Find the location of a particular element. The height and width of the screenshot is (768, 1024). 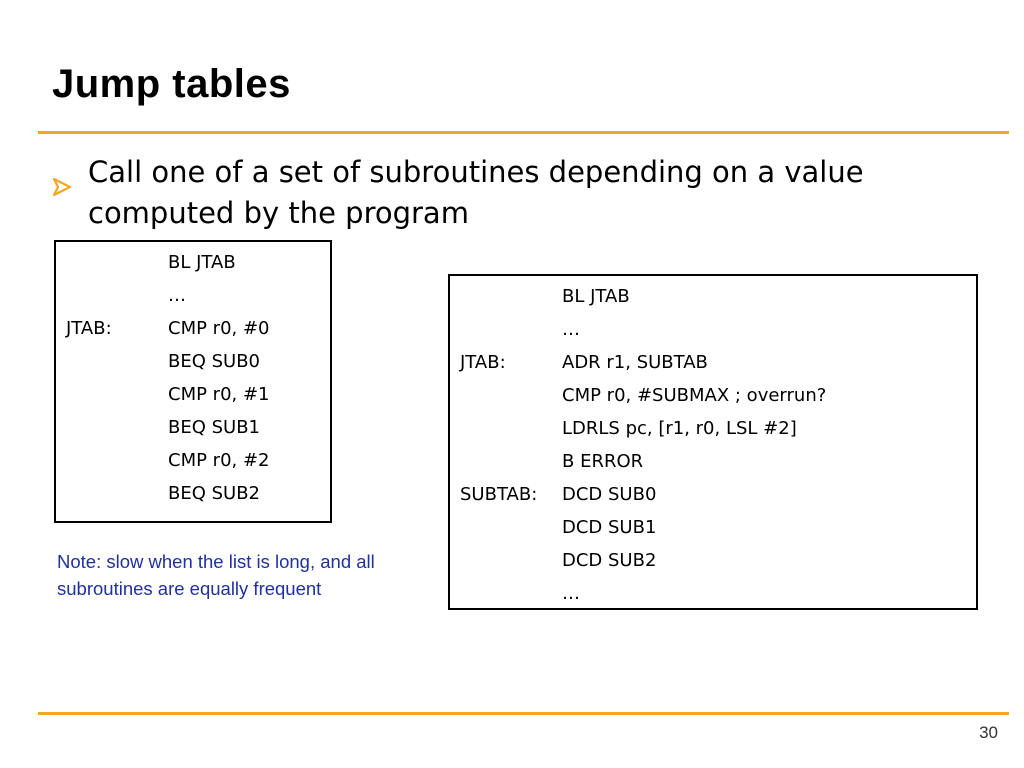

code-instruction: DCD SUB1 is located at coordinates (609, 527).